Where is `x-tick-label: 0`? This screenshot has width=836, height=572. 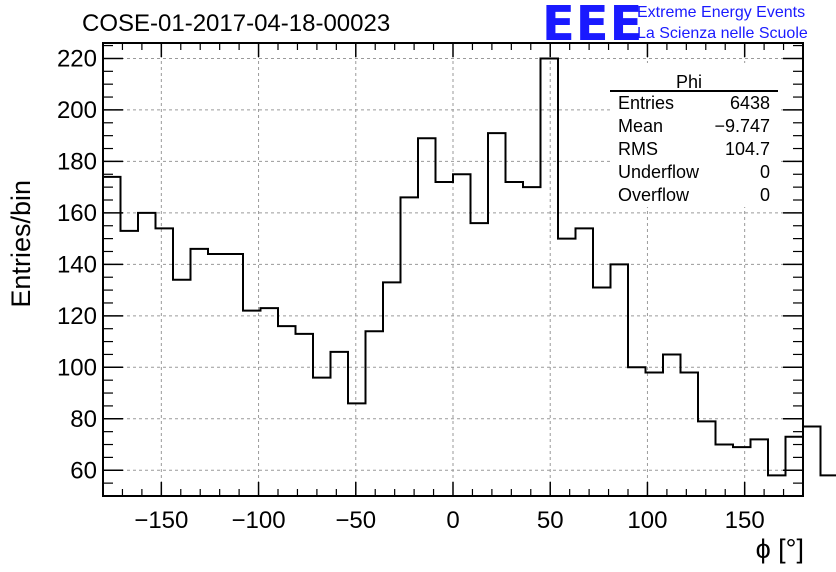 x-tick-label: 0 is located at coordinates (452, 520).